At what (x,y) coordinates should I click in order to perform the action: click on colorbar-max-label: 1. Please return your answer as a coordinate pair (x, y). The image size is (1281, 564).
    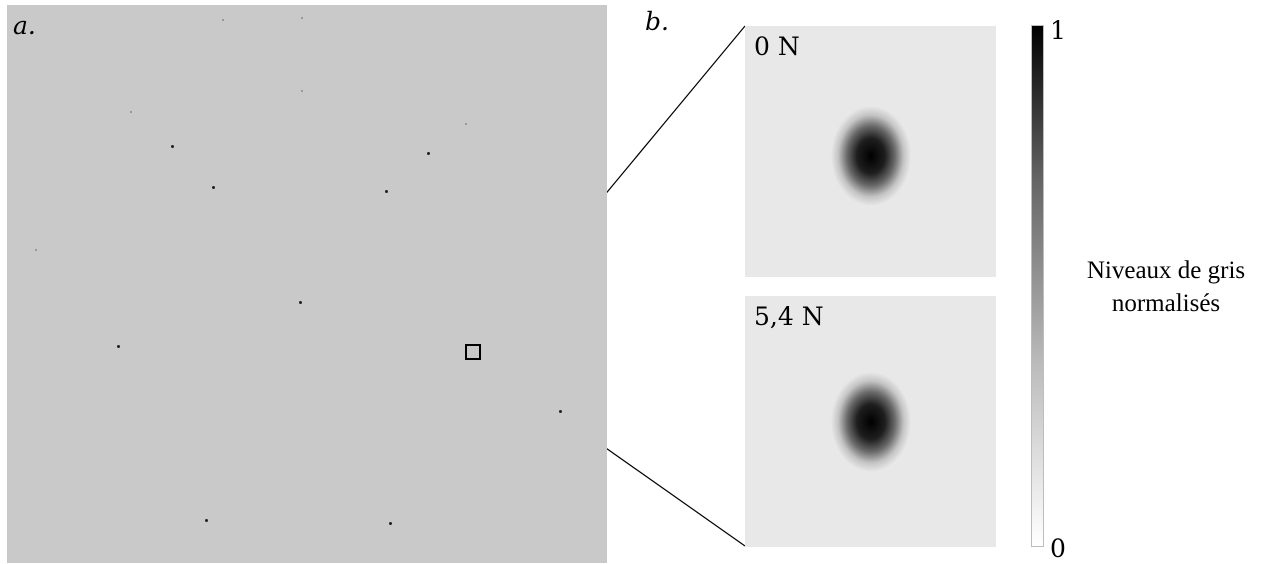
    Looking at the image, I should click on (1058, 30).